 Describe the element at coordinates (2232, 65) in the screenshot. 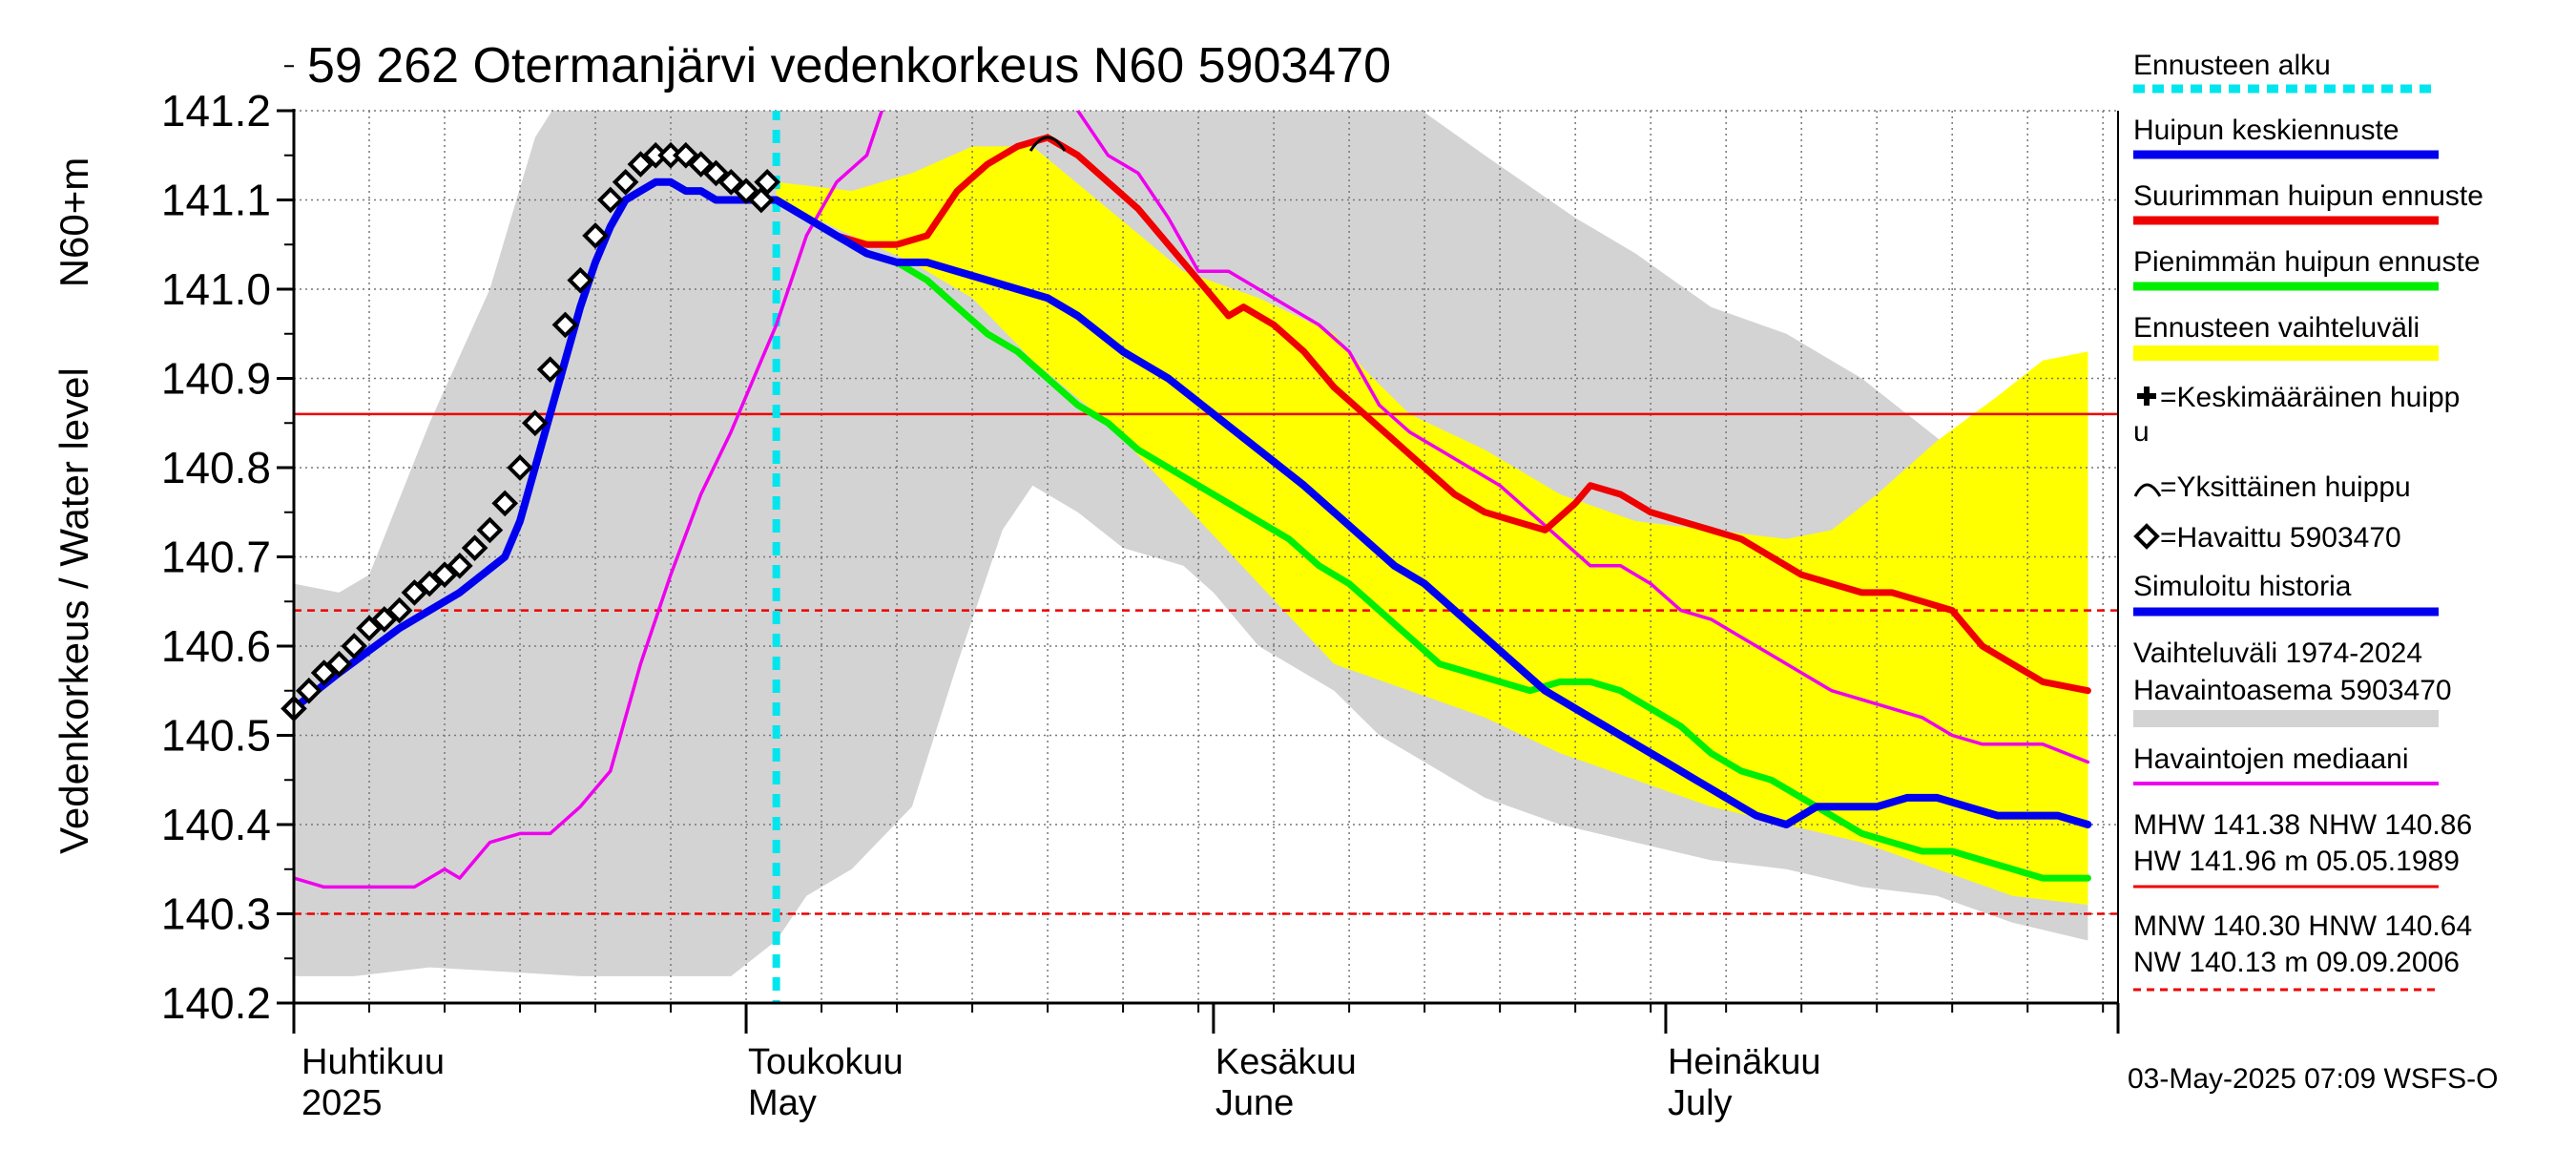

I see `legend-label-forecast-start: Ennusteen alku` at that location.